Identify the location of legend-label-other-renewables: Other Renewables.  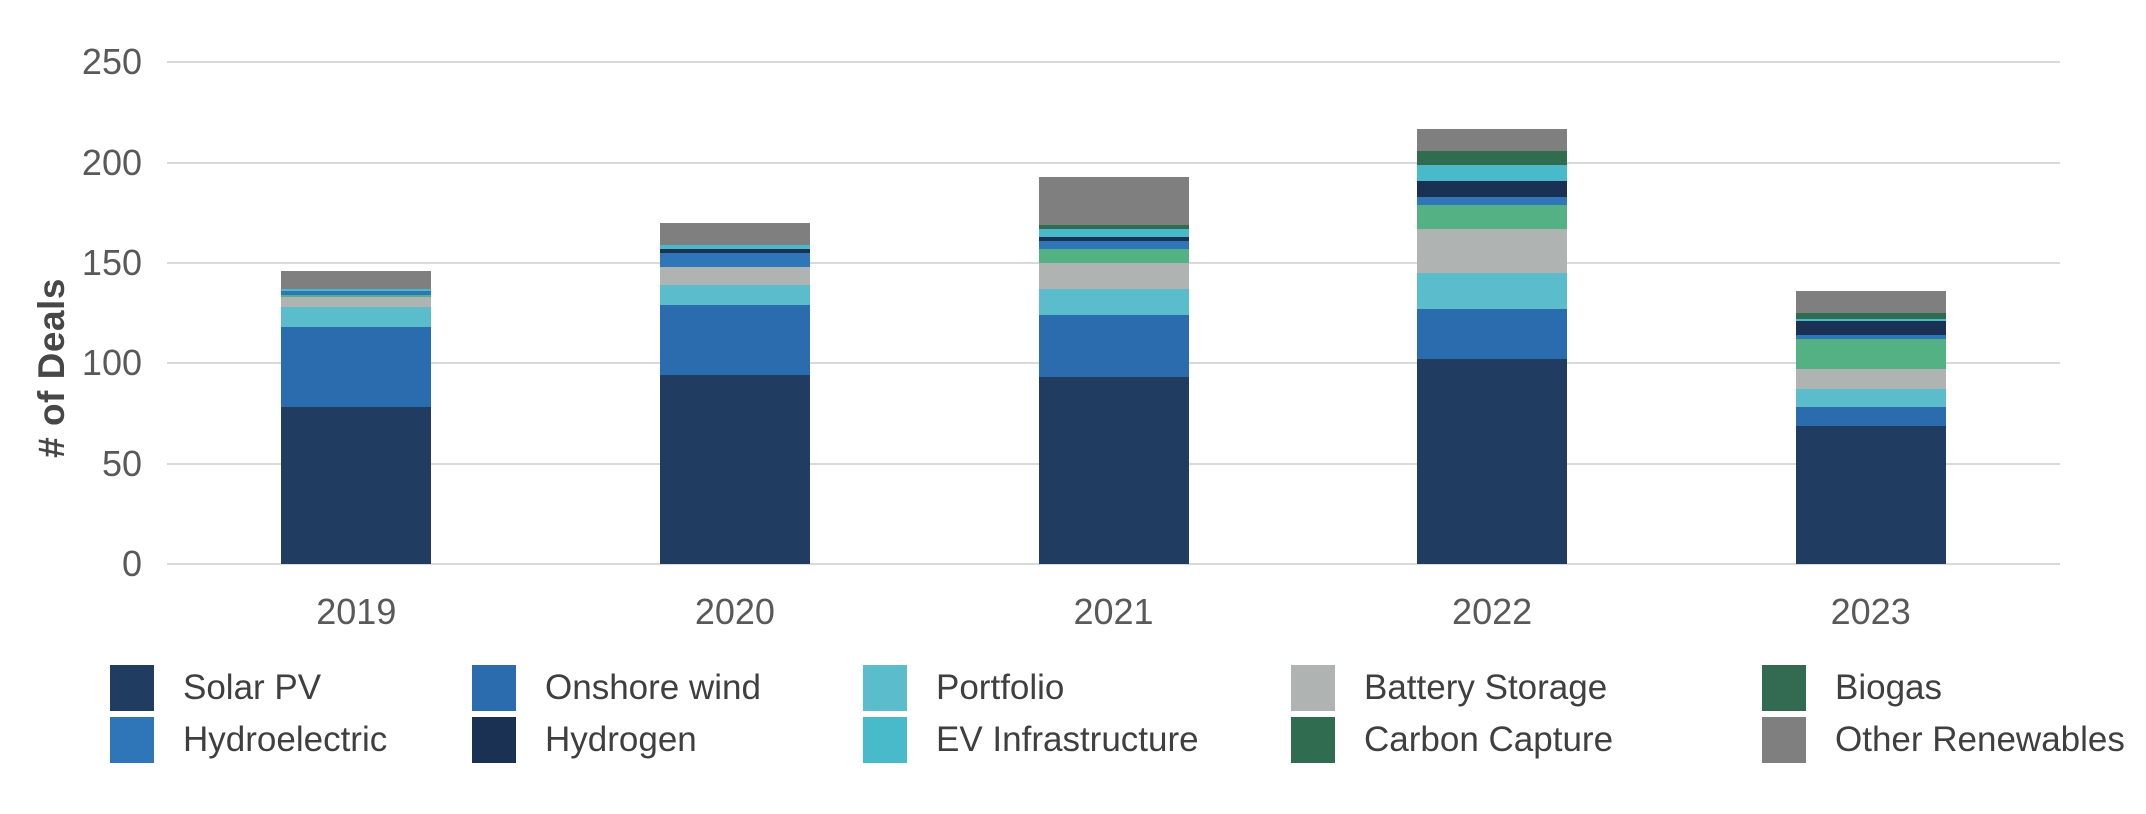
(1980, 739).